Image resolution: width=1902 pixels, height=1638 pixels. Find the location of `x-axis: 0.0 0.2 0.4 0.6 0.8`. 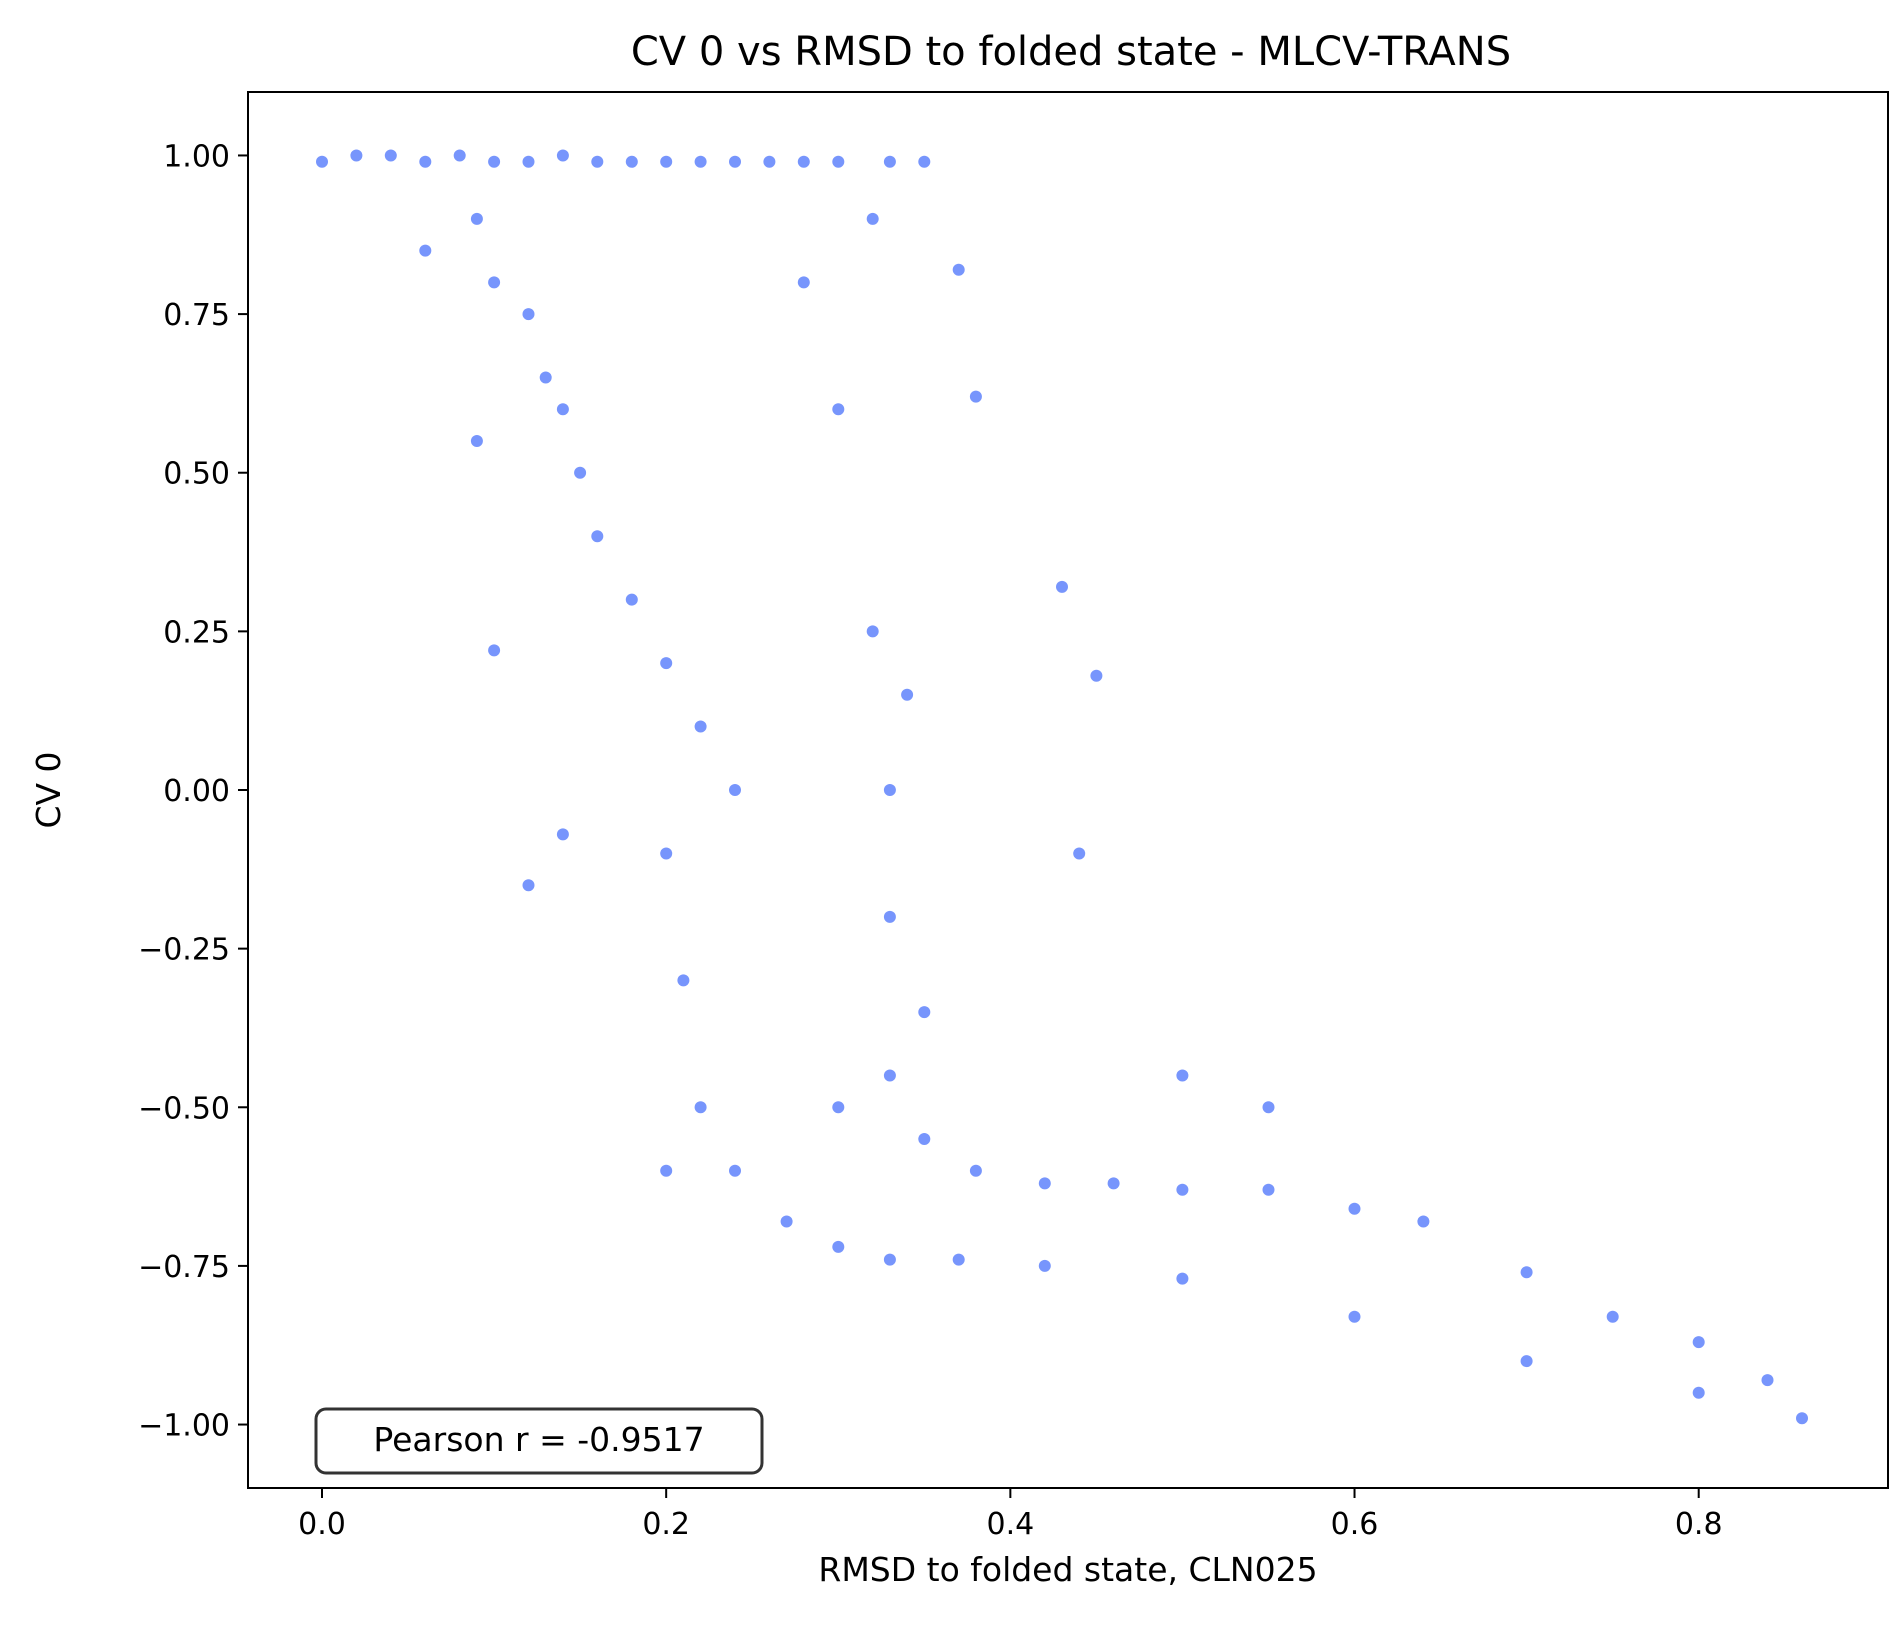

x-axis: 0.0 0.2 0.4 0.6 0.8 is located at coordinates (1010, 1515).